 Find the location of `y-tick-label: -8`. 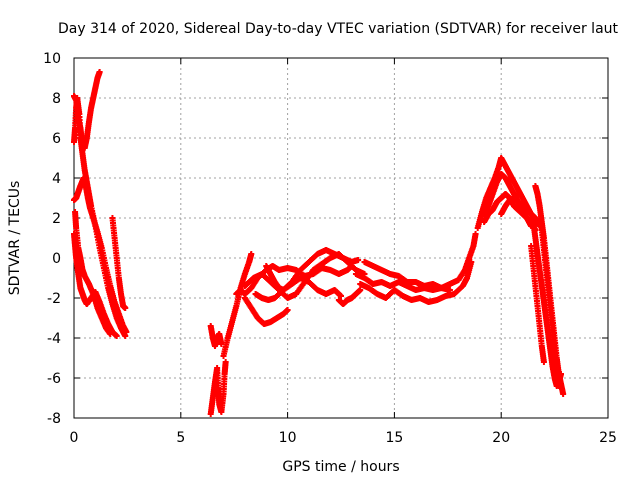

y-tick-label: -8 is located at coordinates (54, 419).